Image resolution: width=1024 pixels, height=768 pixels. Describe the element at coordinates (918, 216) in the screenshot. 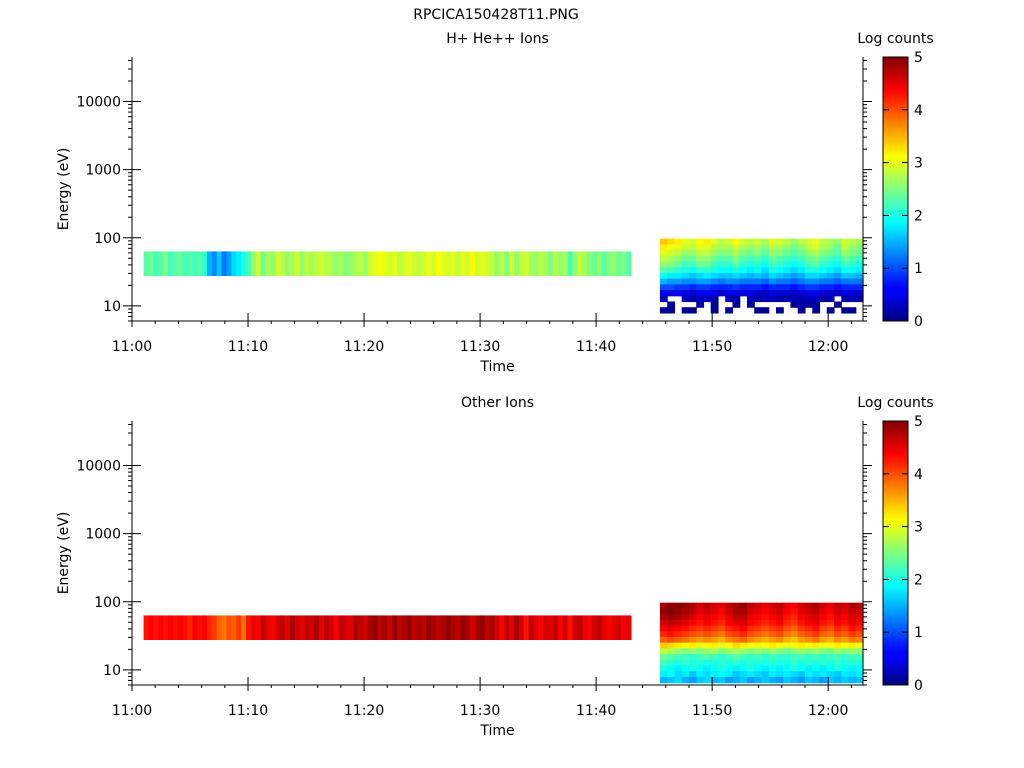

I see `colorbar-tick-label: 2` at that location.